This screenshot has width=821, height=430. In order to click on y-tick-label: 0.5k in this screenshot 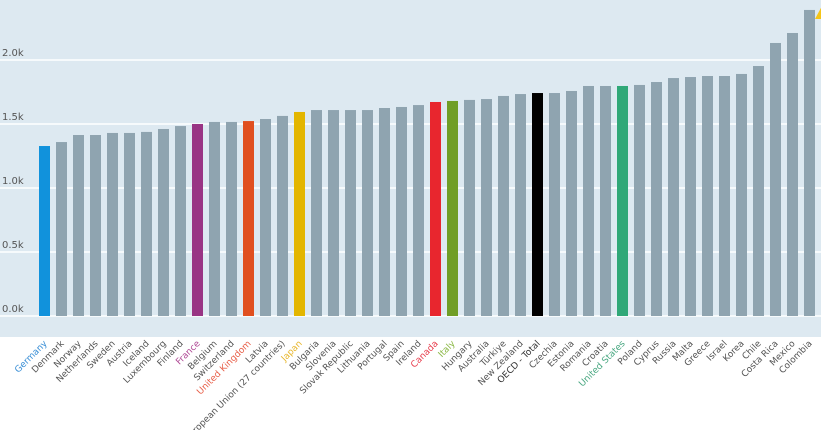, I will do `click(13, 245)`.